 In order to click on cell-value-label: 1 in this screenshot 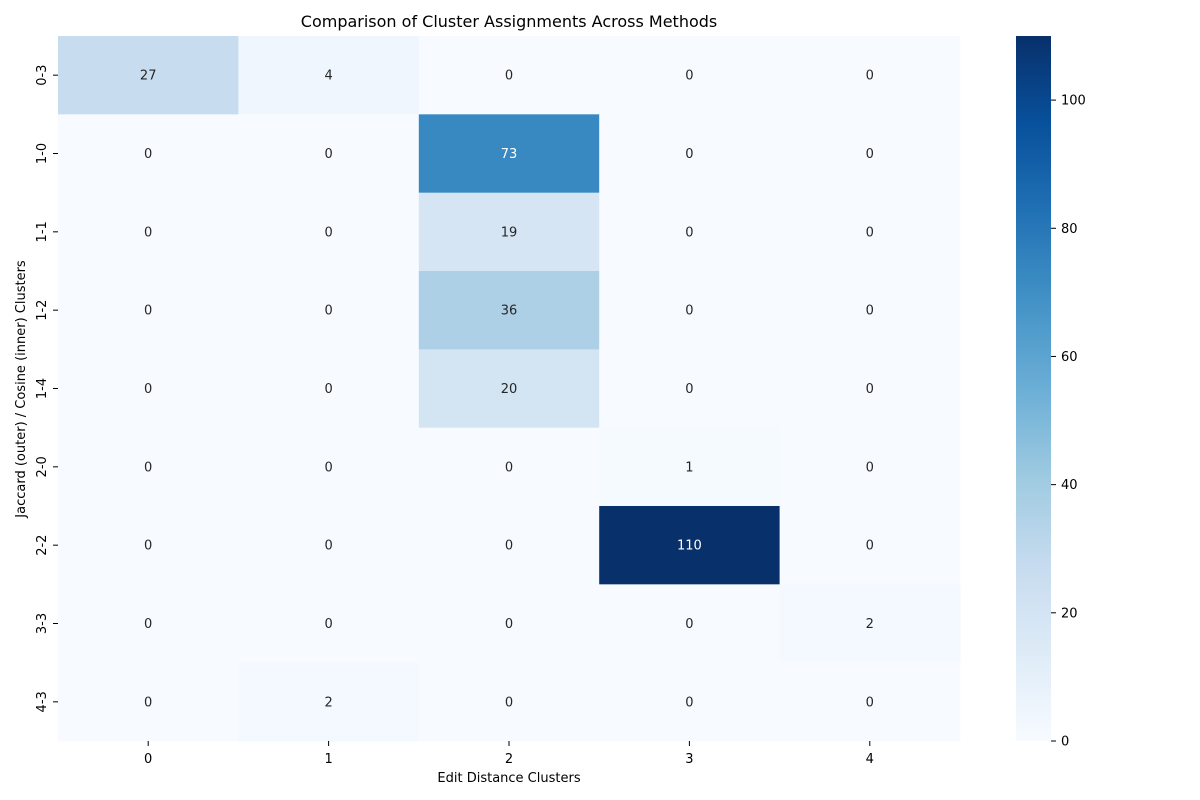, I will do `click(689, 467)`.